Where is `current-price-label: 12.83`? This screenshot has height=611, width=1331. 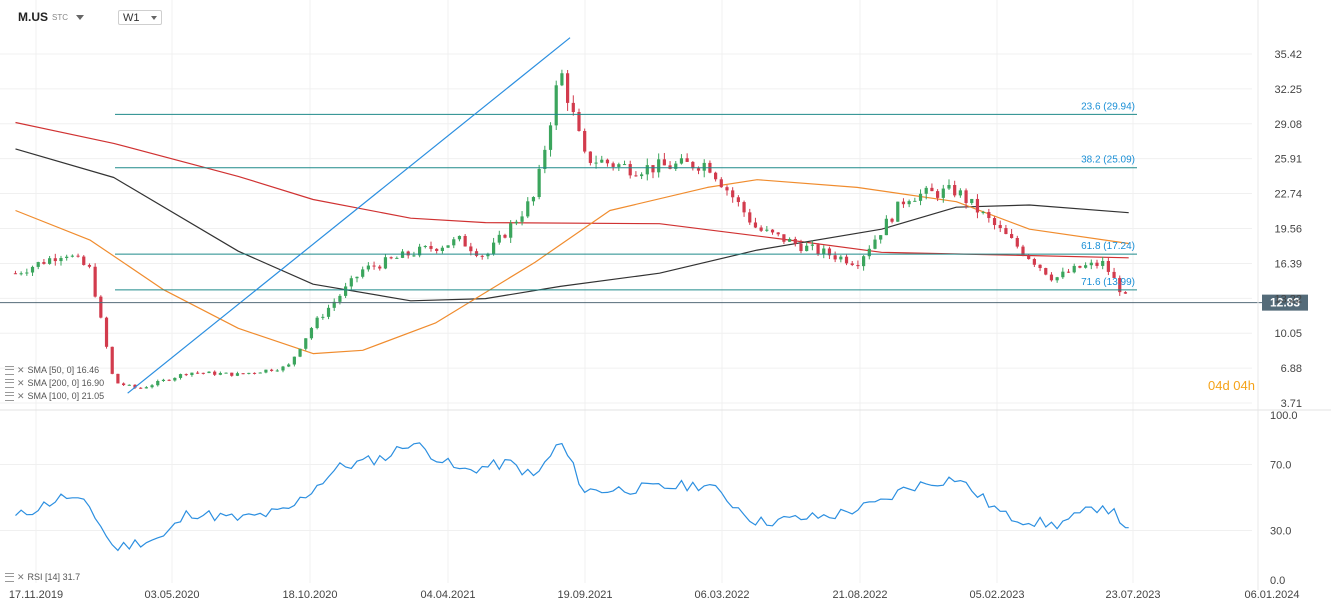 current-price-label: 12.83 is located at coordinates (1285, 303).